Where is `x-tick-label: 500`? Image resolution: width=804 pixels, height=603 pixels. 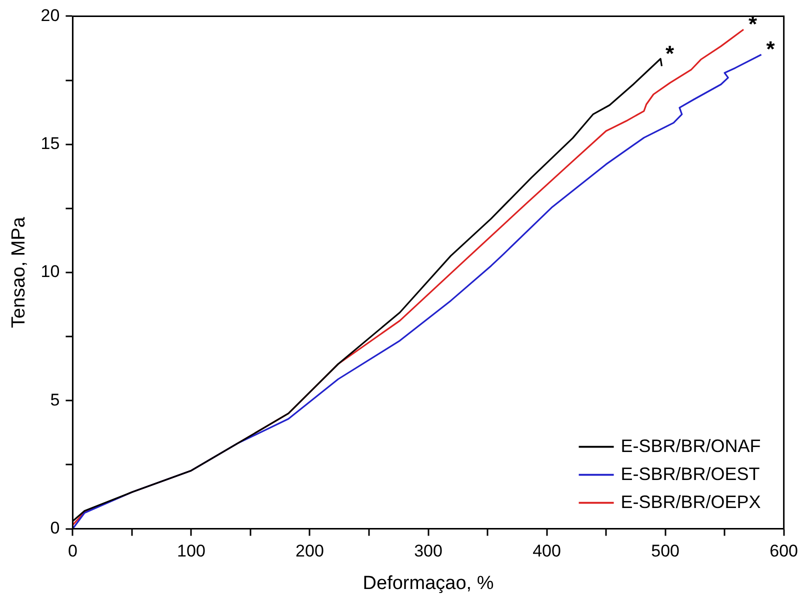
x-tick-label: 500 is located at coordinates (665, 551).